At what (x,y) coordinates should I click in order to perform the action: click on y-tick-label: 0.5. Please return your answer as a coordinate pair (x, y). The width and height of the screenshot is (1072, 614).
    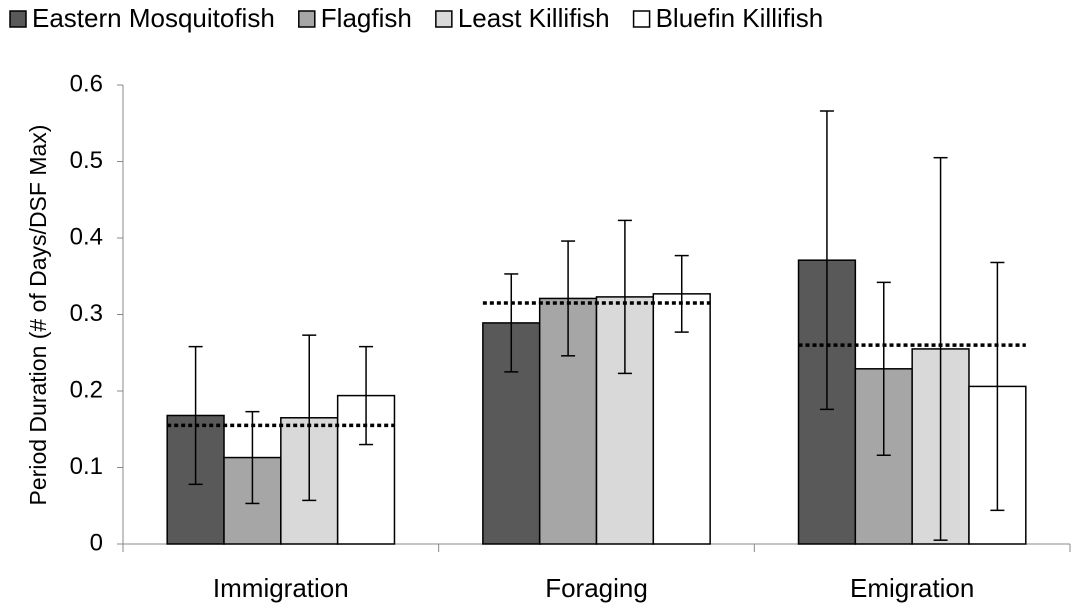
    Looking at the image, I should click on (86, 160).